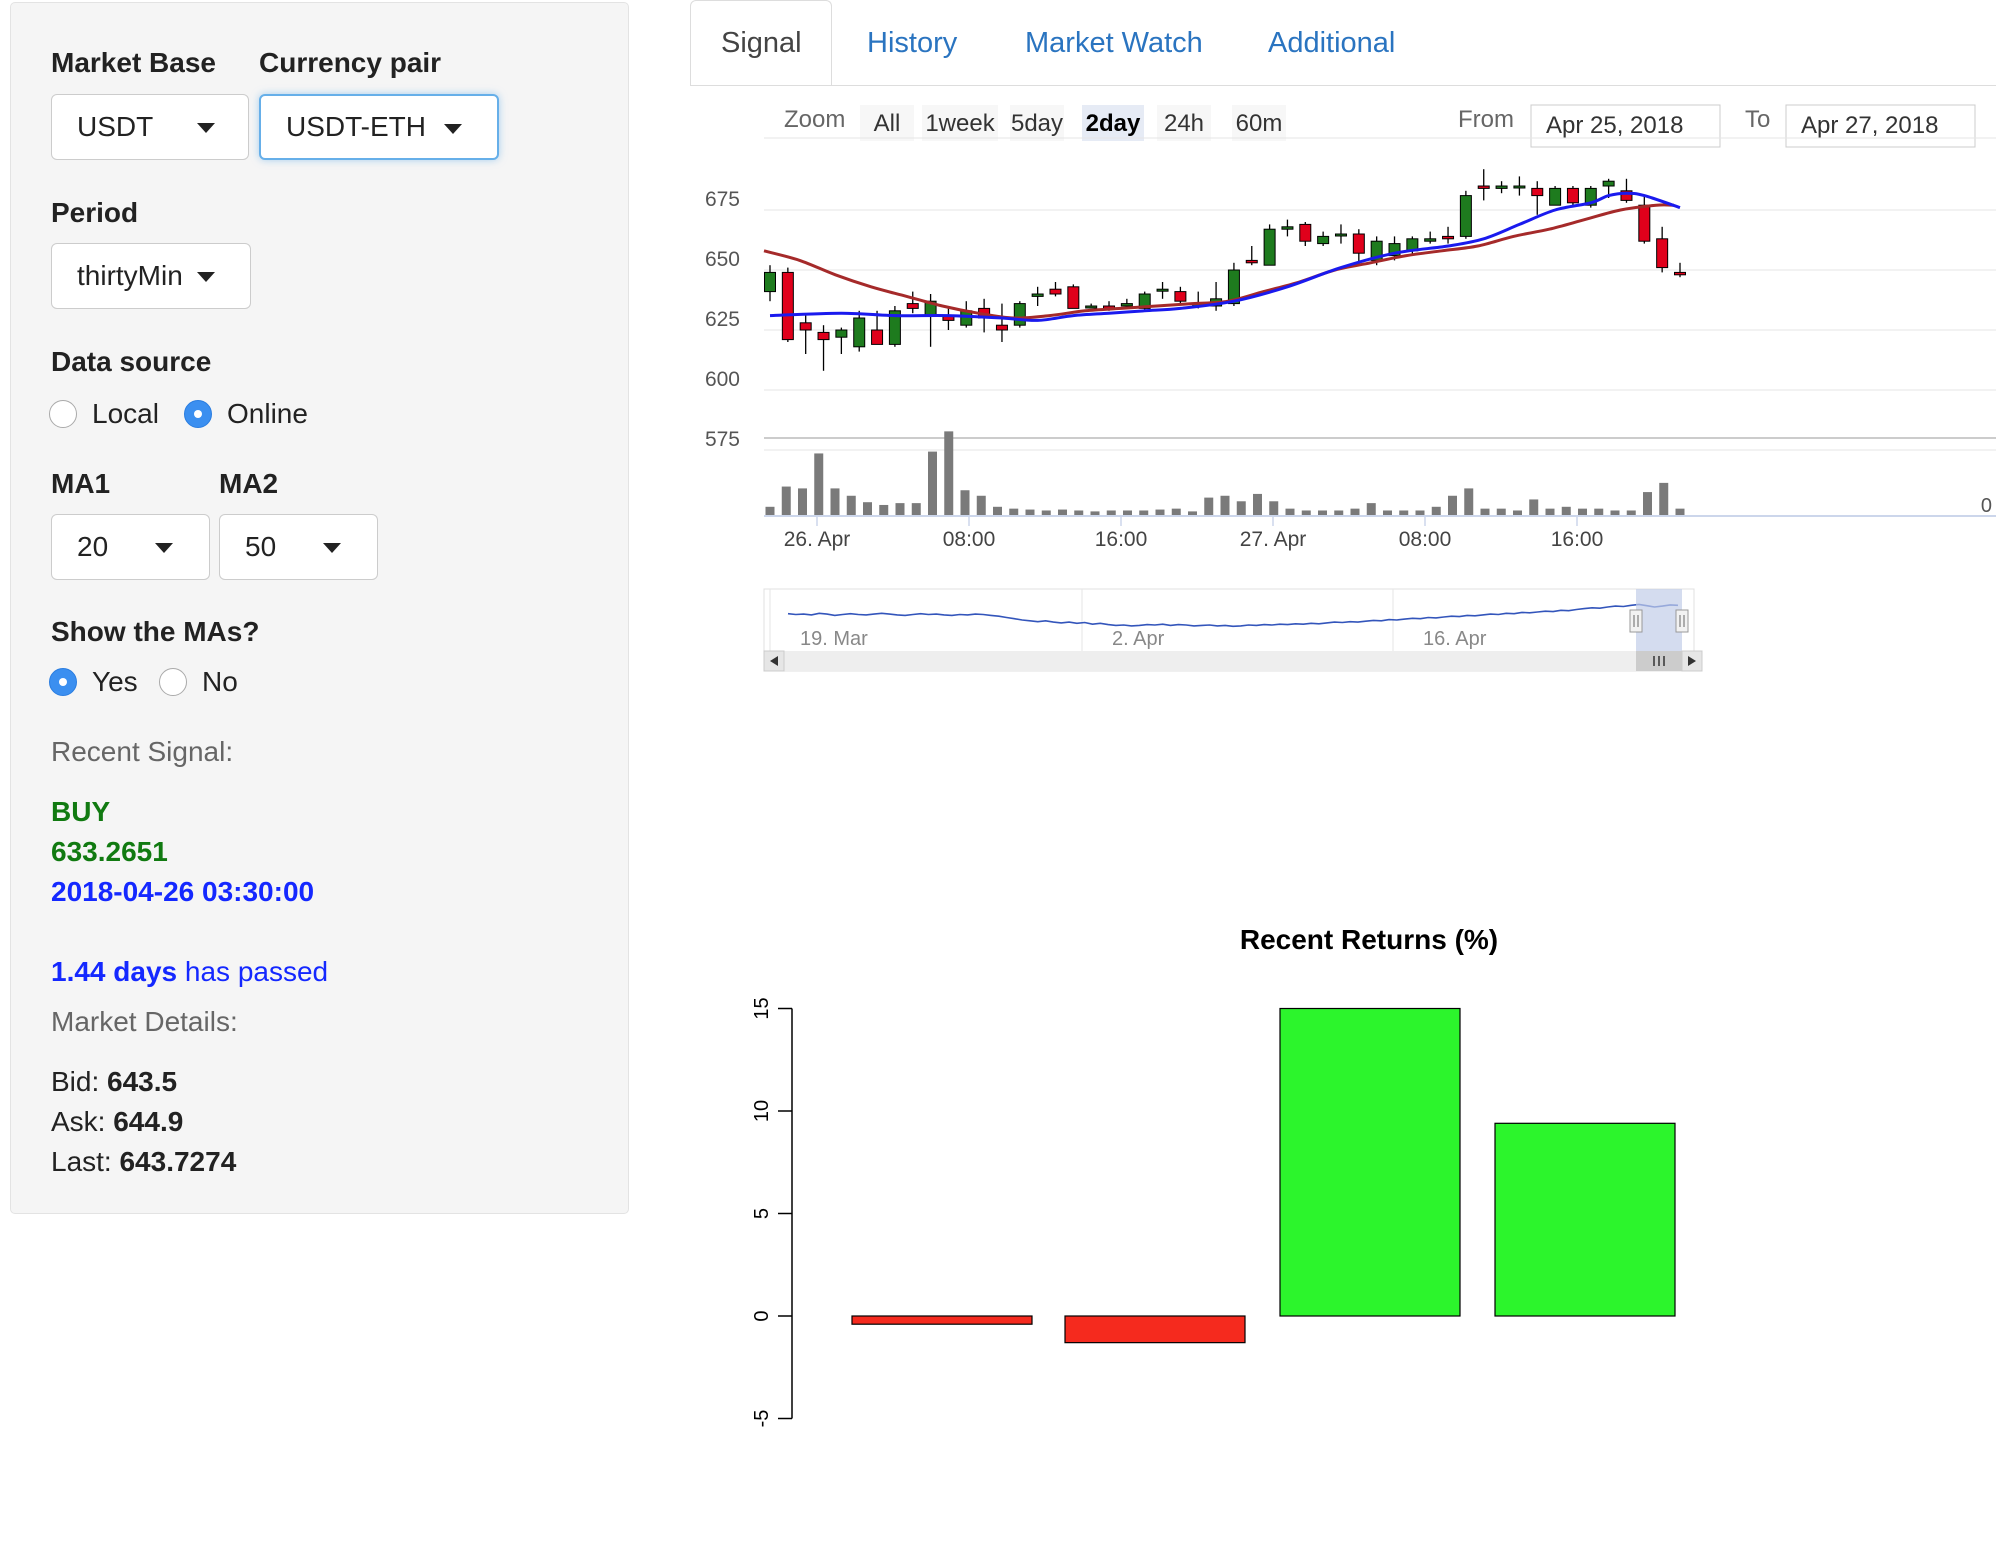 Image resolution: width=1996 pixels, height=1556 pixels. Describe the element at coordinates (253, 971) in the screenshot. I see `days-passed-suffix: has passed` at that location.